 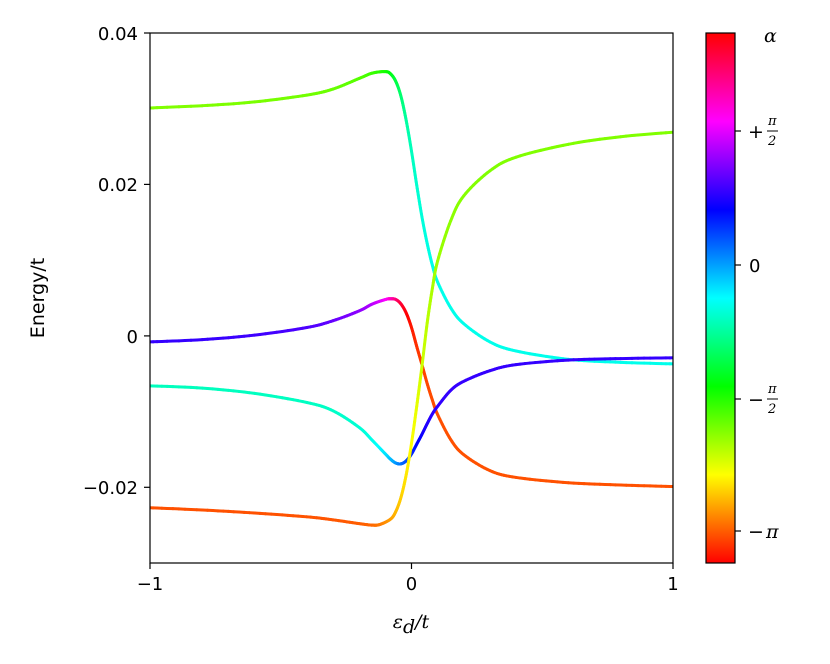 I want to click on colorbar-tick-plus-pi-half: + π 2, so click(x=763, y=131).